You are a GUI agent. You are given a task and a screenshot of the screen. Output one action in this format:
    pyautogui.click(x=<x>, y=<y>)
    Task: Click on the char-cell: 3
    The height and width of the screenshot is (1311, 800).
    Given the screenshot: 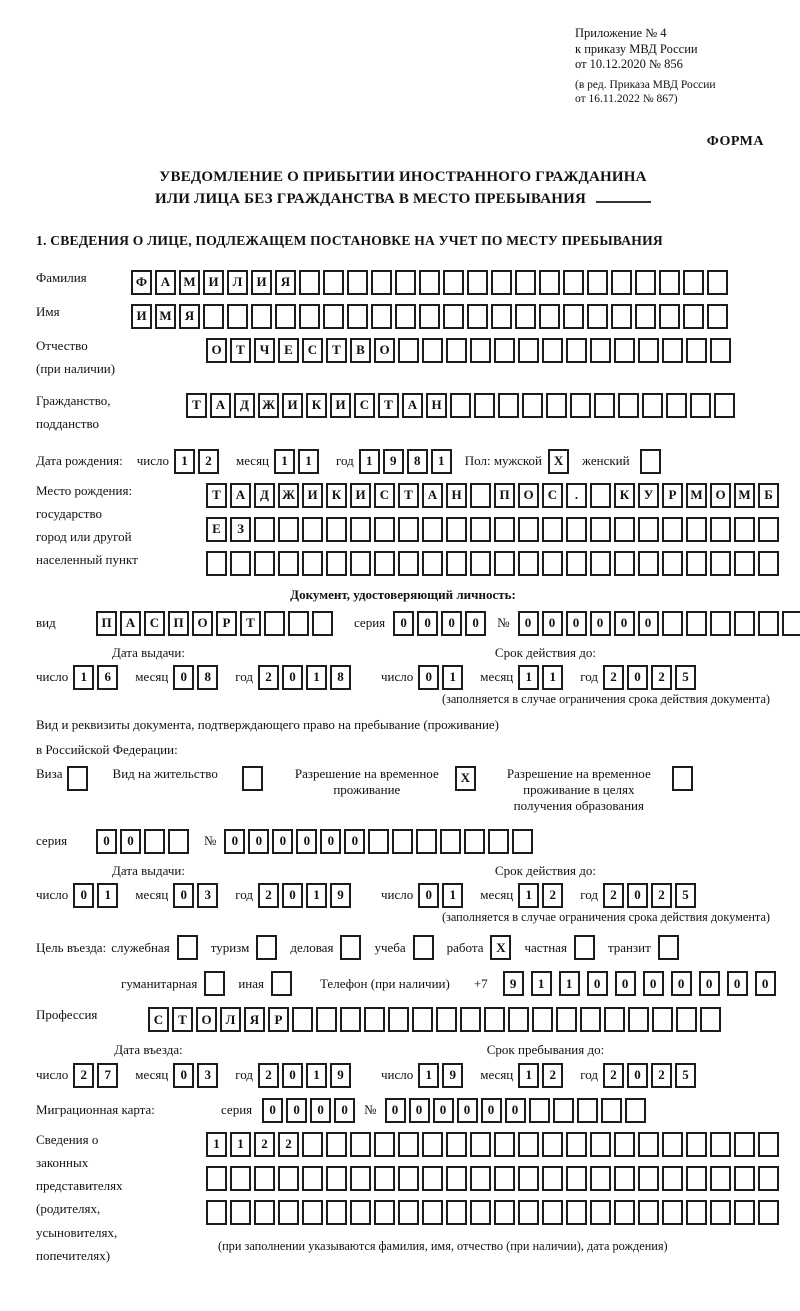 What is the action you would take?
    pyautogui.click(x=208, y=895)
    